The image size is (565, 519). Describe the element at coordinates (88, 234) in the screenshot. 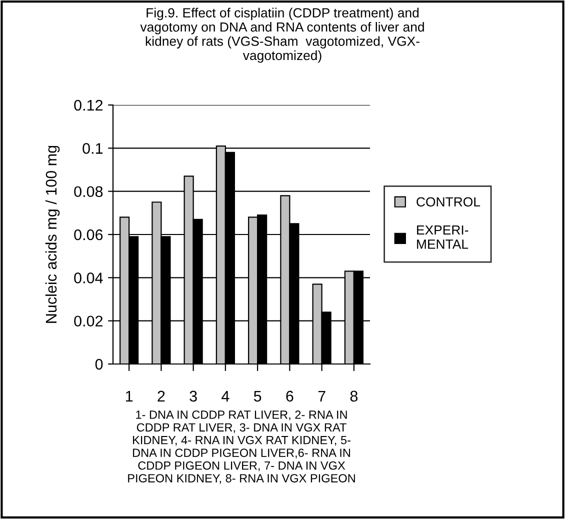

I see `y-tick-label: 0.06` at that location.